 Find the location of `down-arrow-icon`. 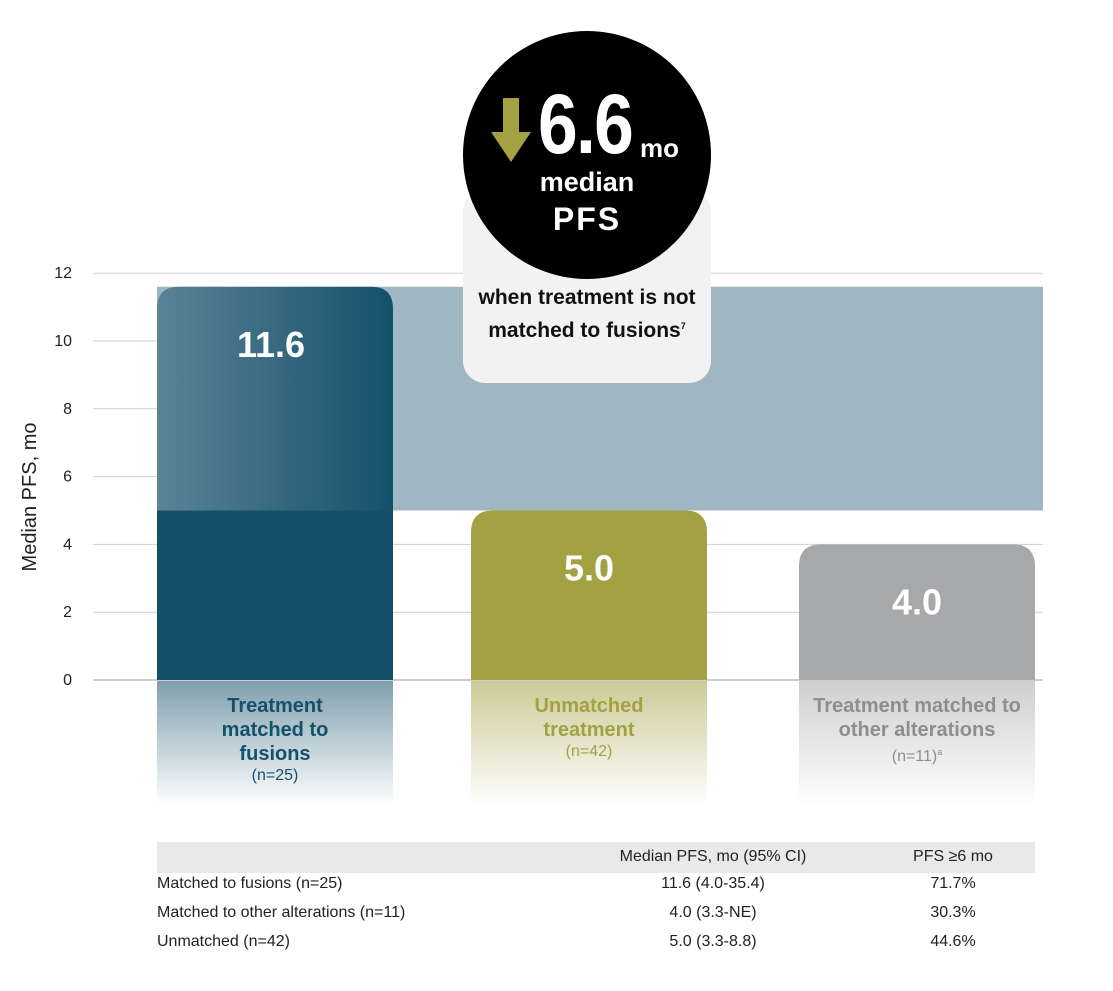

down-arrow-icon is located at coordinates (511, 130).